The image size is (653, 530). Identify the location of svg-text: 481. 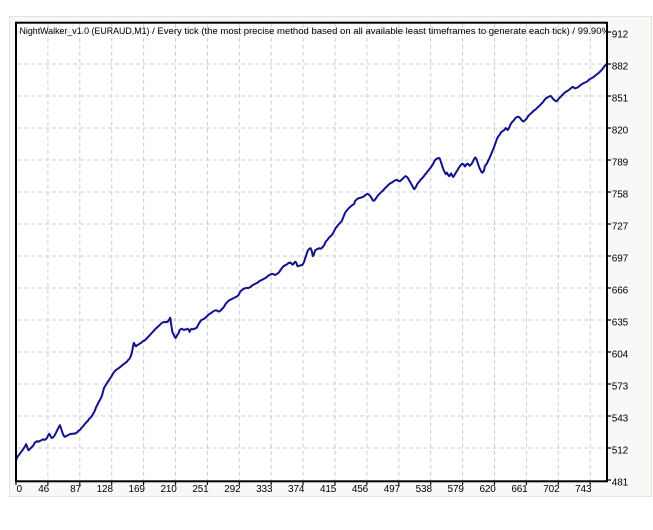
(620, 483).